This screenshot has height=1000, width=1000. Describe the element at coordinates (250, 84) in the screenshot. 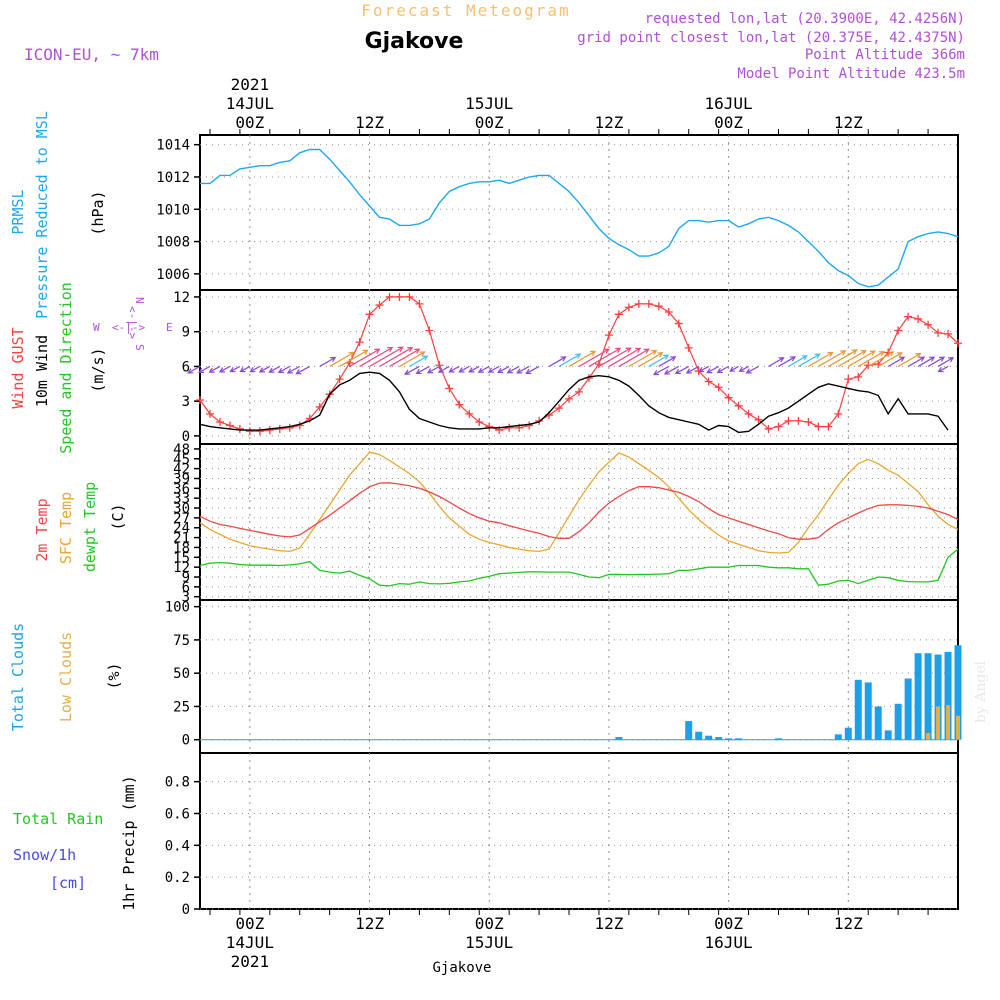

I see `top-time-label: 2021` at that location.